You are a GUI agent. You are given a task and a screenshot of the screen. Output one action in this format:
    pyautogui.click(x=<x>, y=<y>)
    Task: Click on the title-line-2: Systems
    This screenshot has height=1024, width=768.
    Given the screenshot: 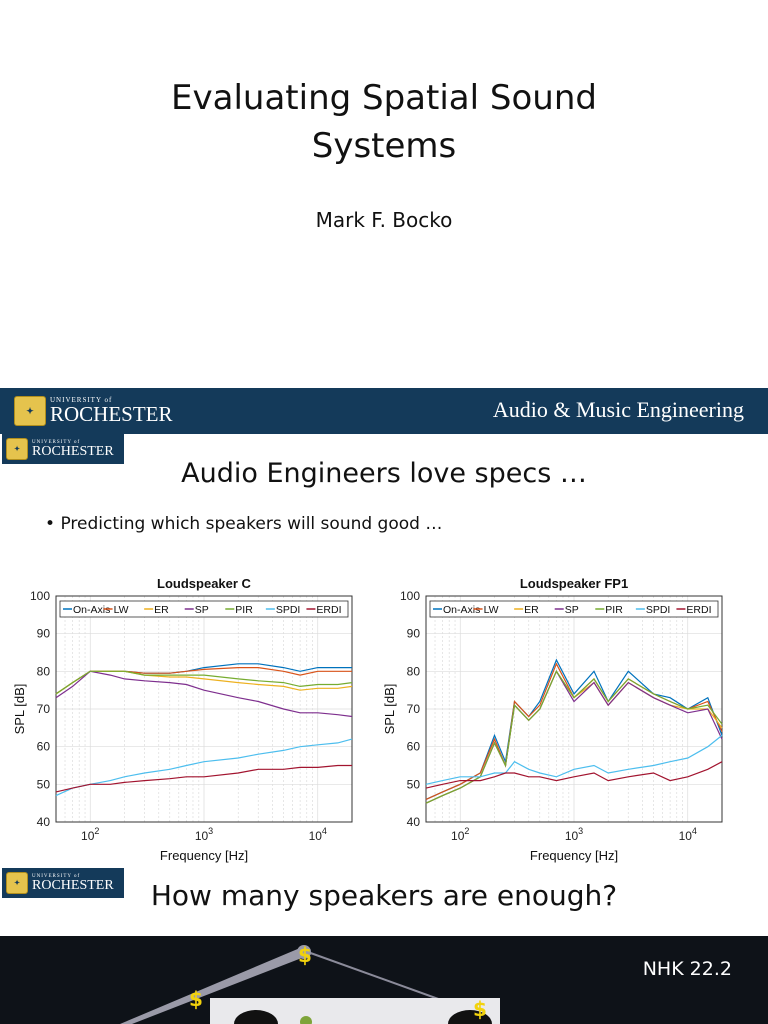 What is the action you would take?
    pyautogui.click(x=384, y=146)
    